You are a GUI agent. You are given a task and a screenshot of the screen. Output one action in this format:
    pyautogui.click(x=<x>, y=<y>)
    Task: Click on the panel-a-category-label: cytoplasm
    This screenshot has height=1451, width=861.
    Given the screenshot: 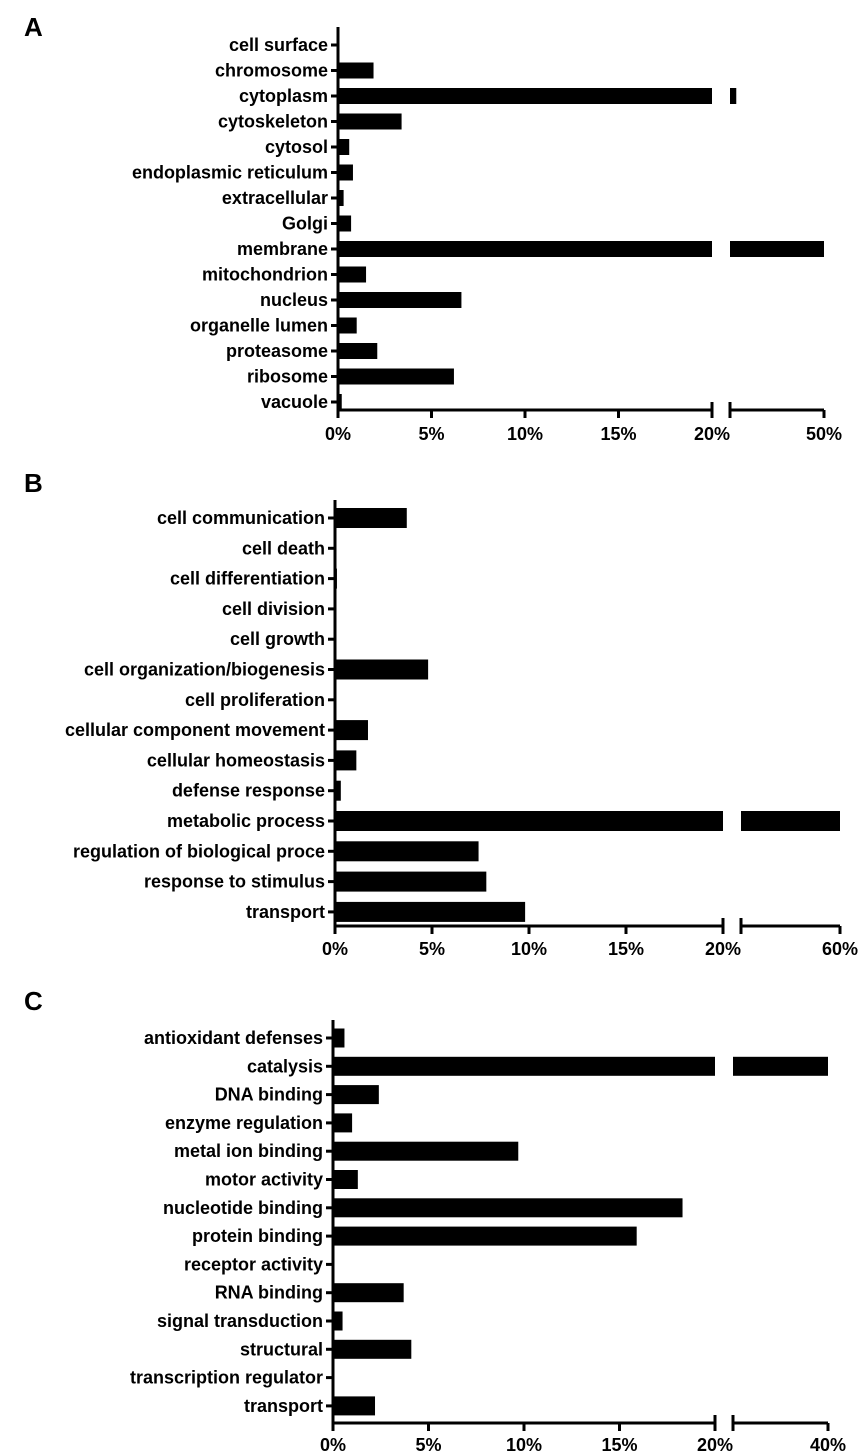 What is the action you would take?
    pyautogui.click(x=283, y=96)
    